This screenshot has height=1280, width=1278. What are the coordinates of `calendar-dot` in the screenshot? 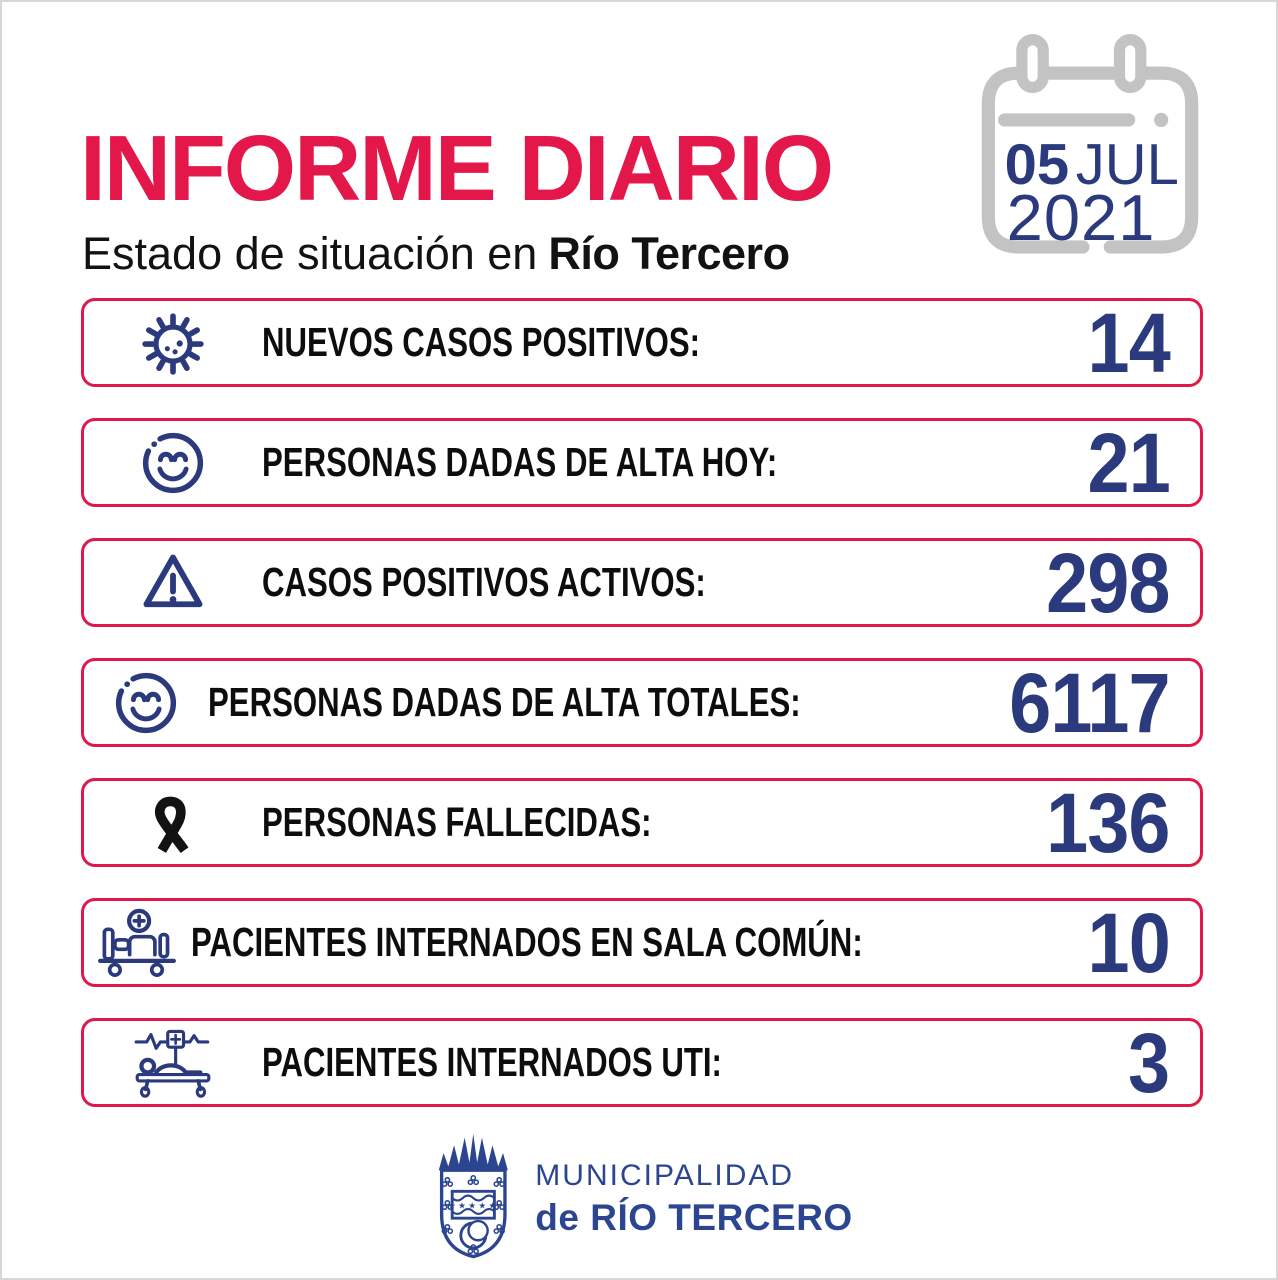 It's located at (1161, 120).